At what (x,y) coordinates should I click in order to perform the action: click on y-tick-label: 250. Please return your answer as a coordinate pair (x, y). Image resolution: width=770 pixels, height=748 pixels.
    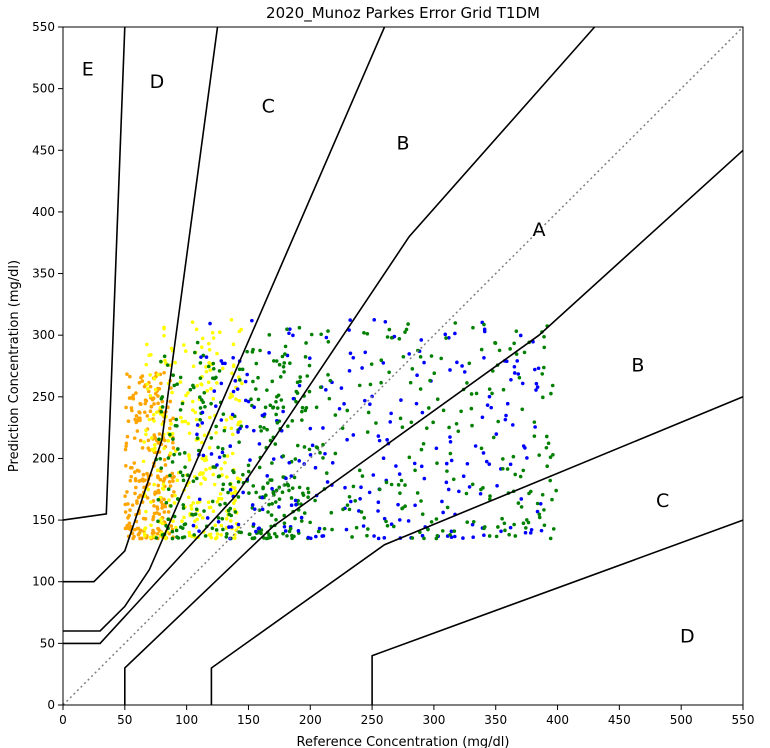
    Looking at the image, I should click on (43, 397).